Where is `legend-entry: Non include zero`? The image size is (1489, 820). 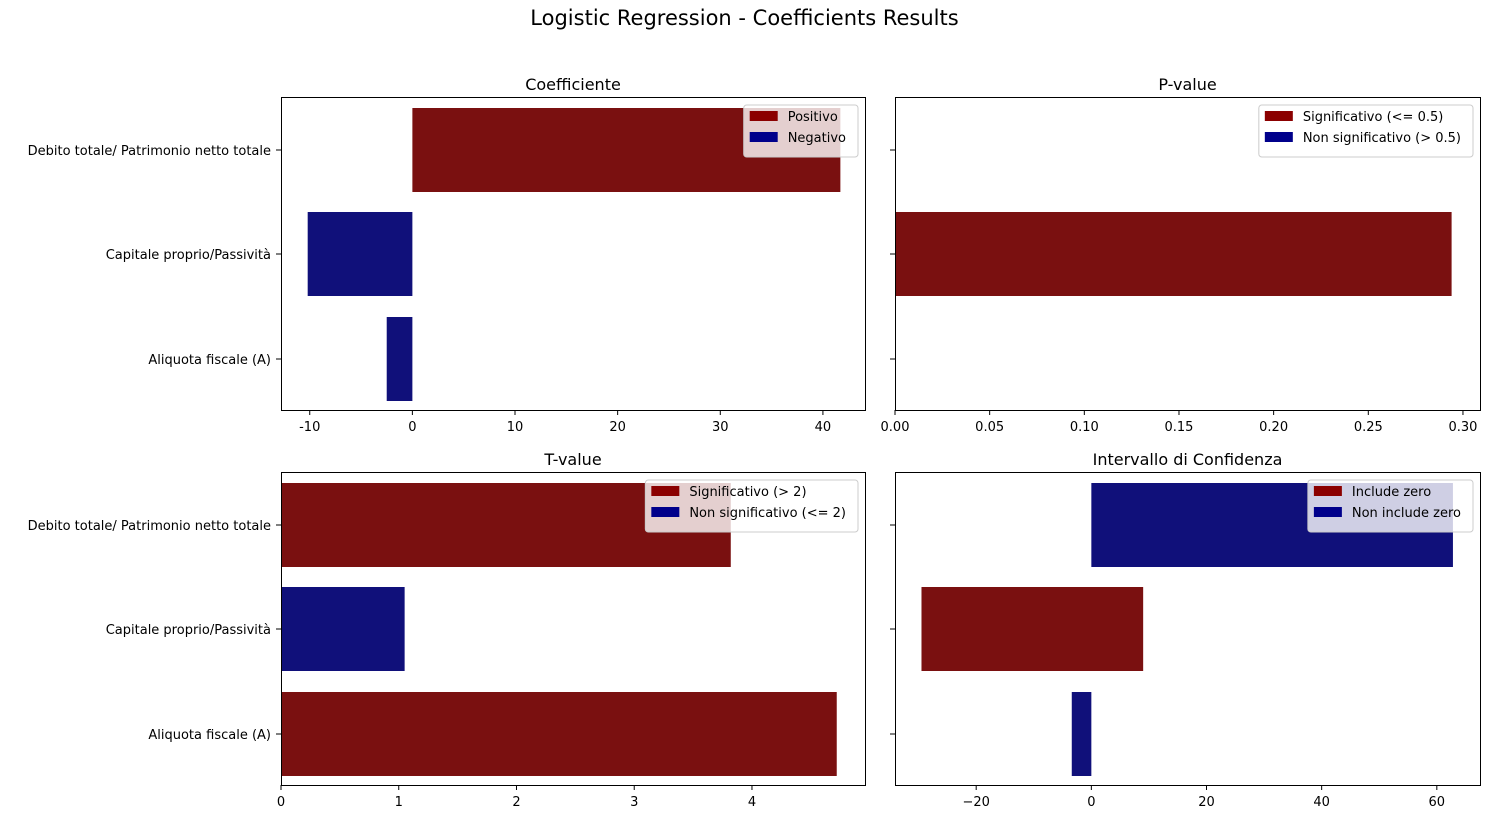
legend-entry: Non include zero is located at coordinates (1406, 513).